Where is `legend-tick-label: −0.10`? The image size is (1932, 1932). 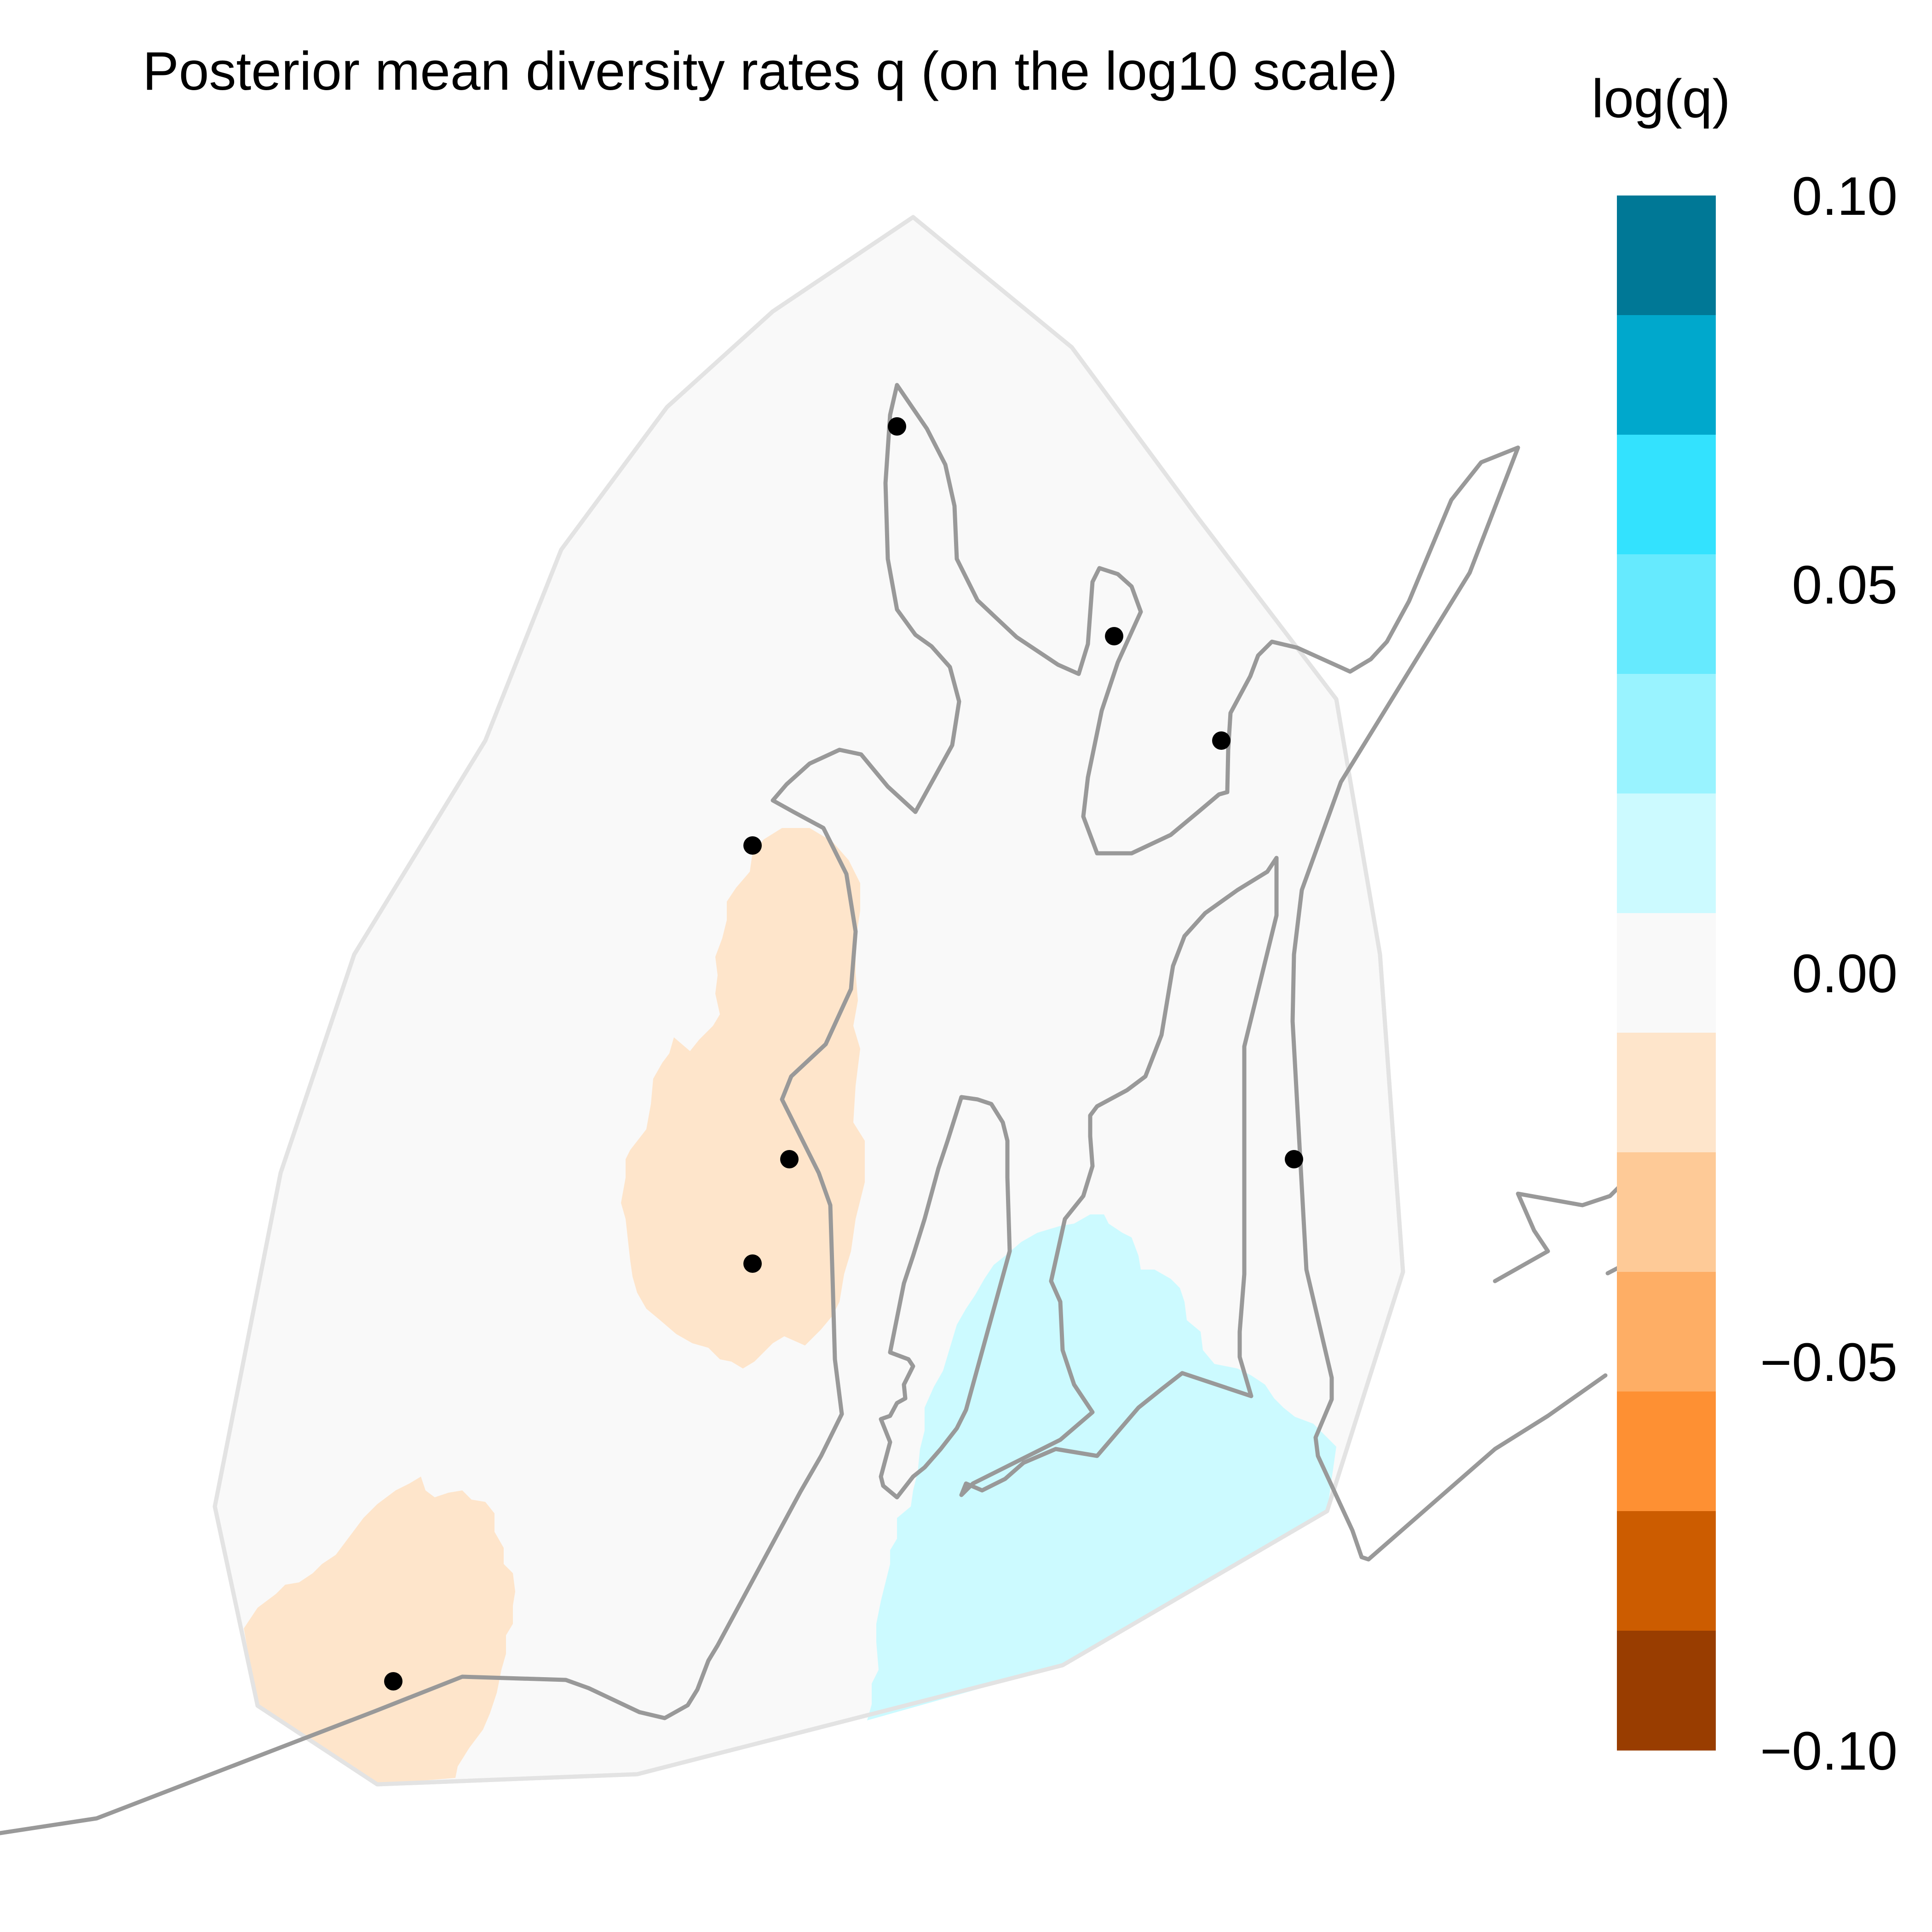
legend-tick-label: −0.10 is located at coordinates (1829, 1751).